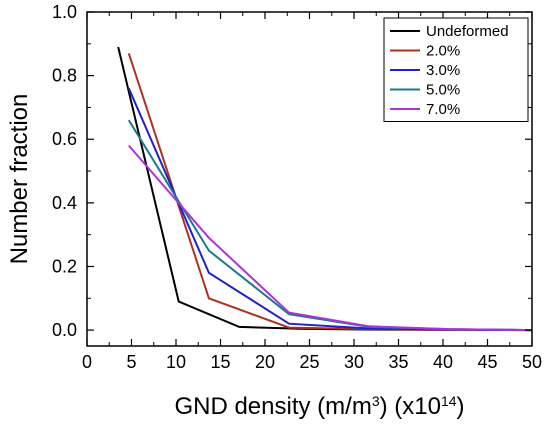 The height and width of the screenshot is (424, 550). What do you see at coordinates (449, 401) in the screenshot?
I see `x-axis-title-sup2: 14` at bounding box center [449, 401].